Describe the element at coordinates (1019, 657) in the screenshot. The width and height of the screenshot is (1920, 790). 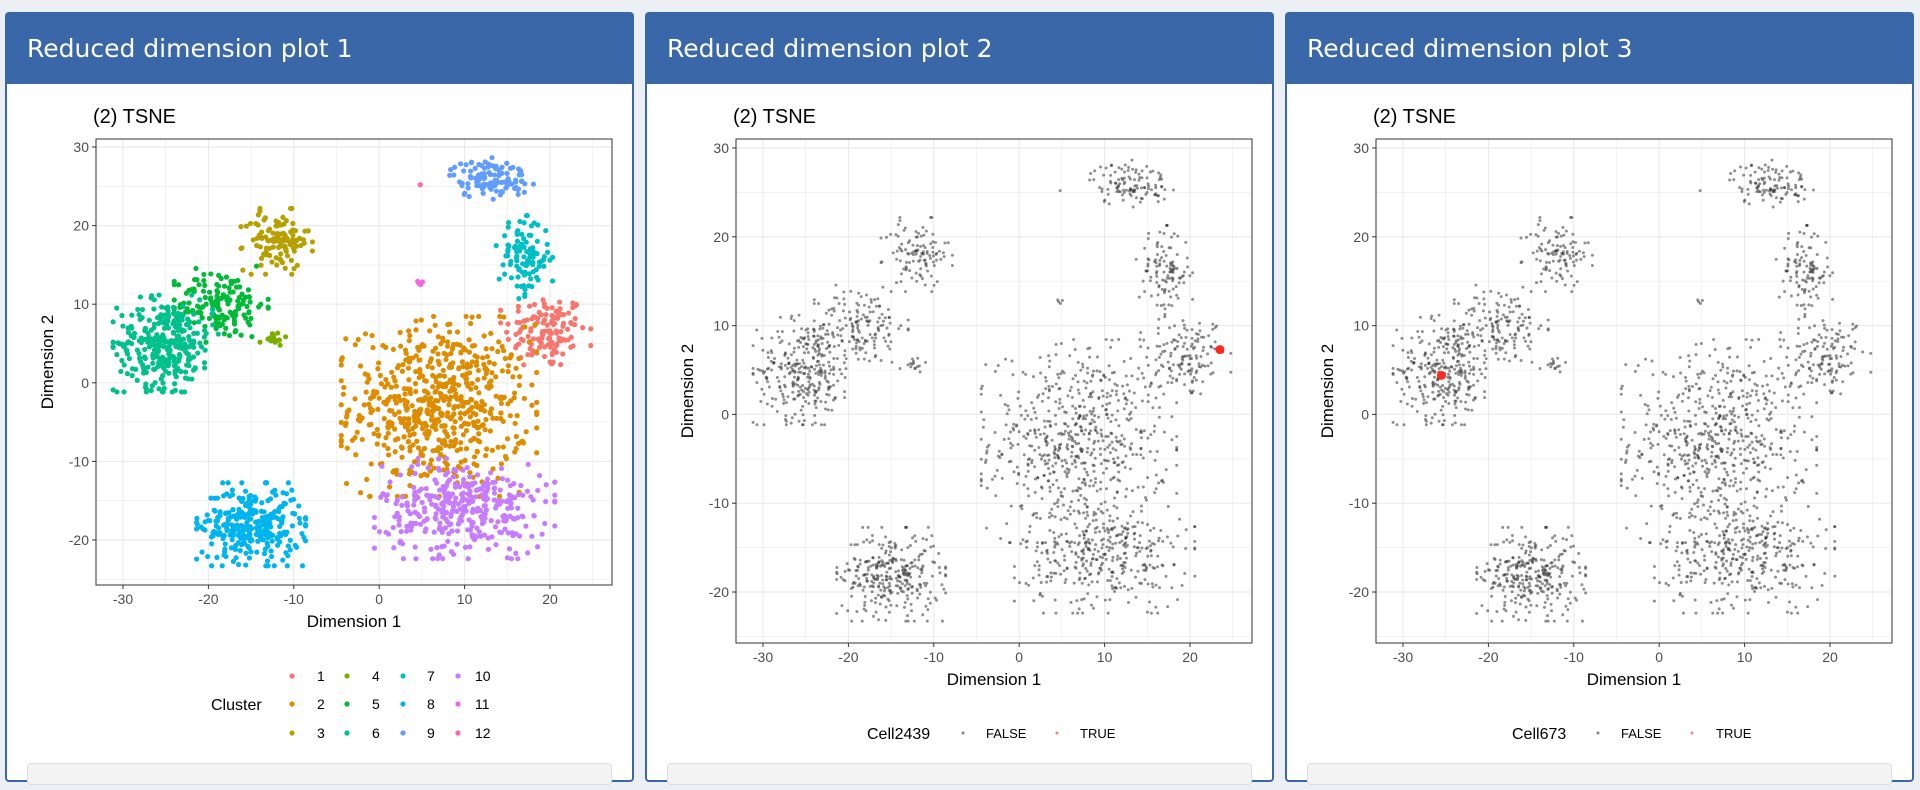
I see `x-tick-label: 0` at that location.